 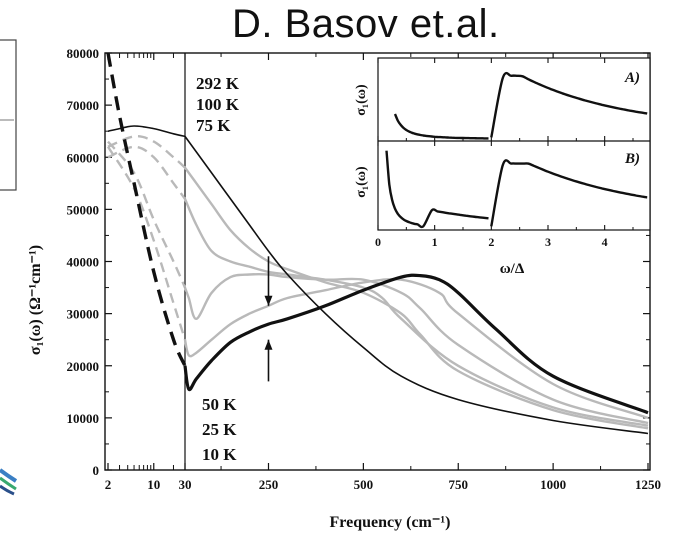 What do you see at coordinates (83, 418) in the screenshot?
I see `y-tick-label: 10000` at bounding box center [83, 418].